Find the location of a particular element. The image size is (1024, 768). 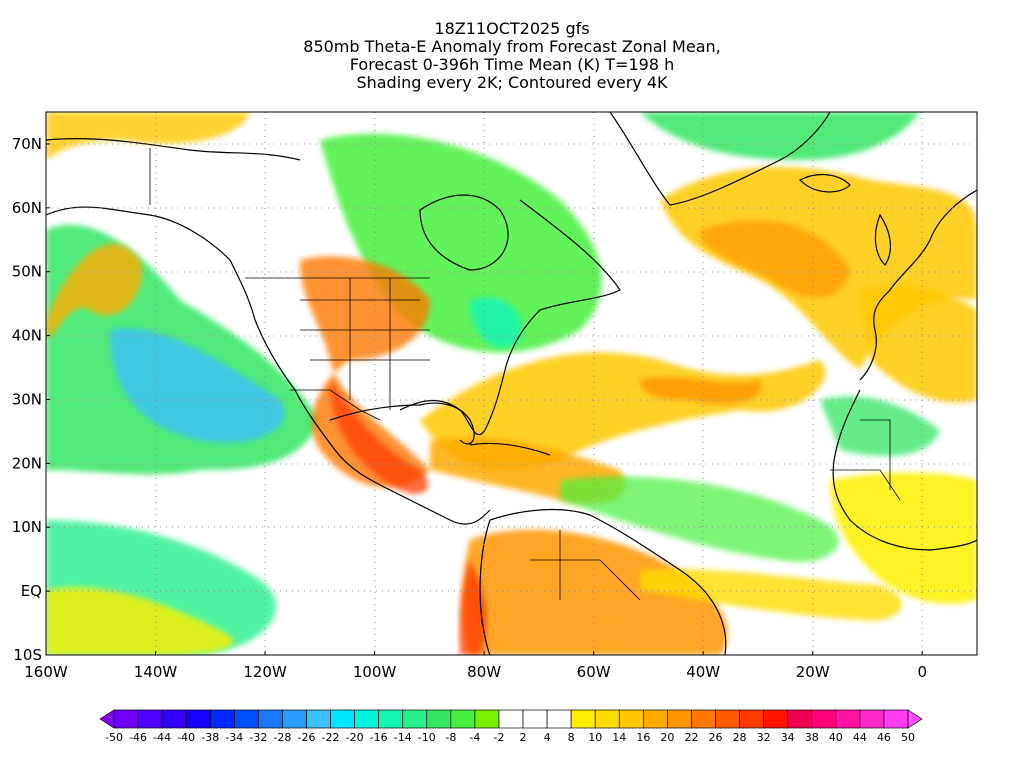

colorbar-label-20: 10 is located at coordinates (595, 737).